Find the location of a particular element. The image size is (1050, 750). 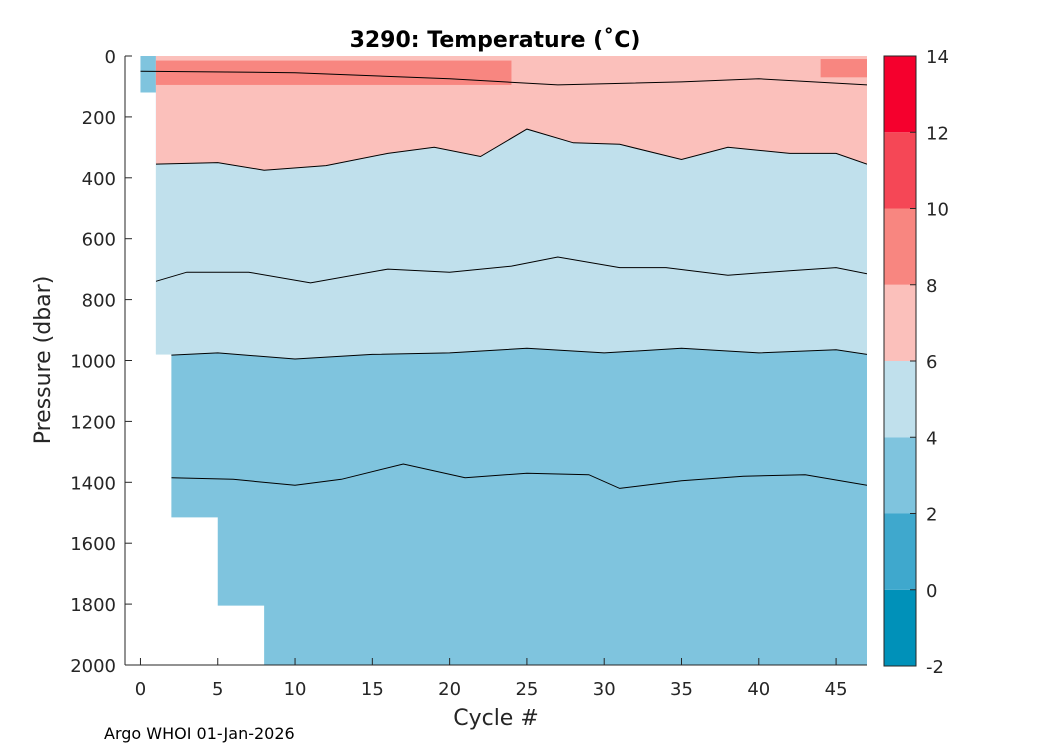

y-axis: 0 200 400 600 800 1000 1200 1400 1600 1800 2000 is located at coordinates (101, 362).